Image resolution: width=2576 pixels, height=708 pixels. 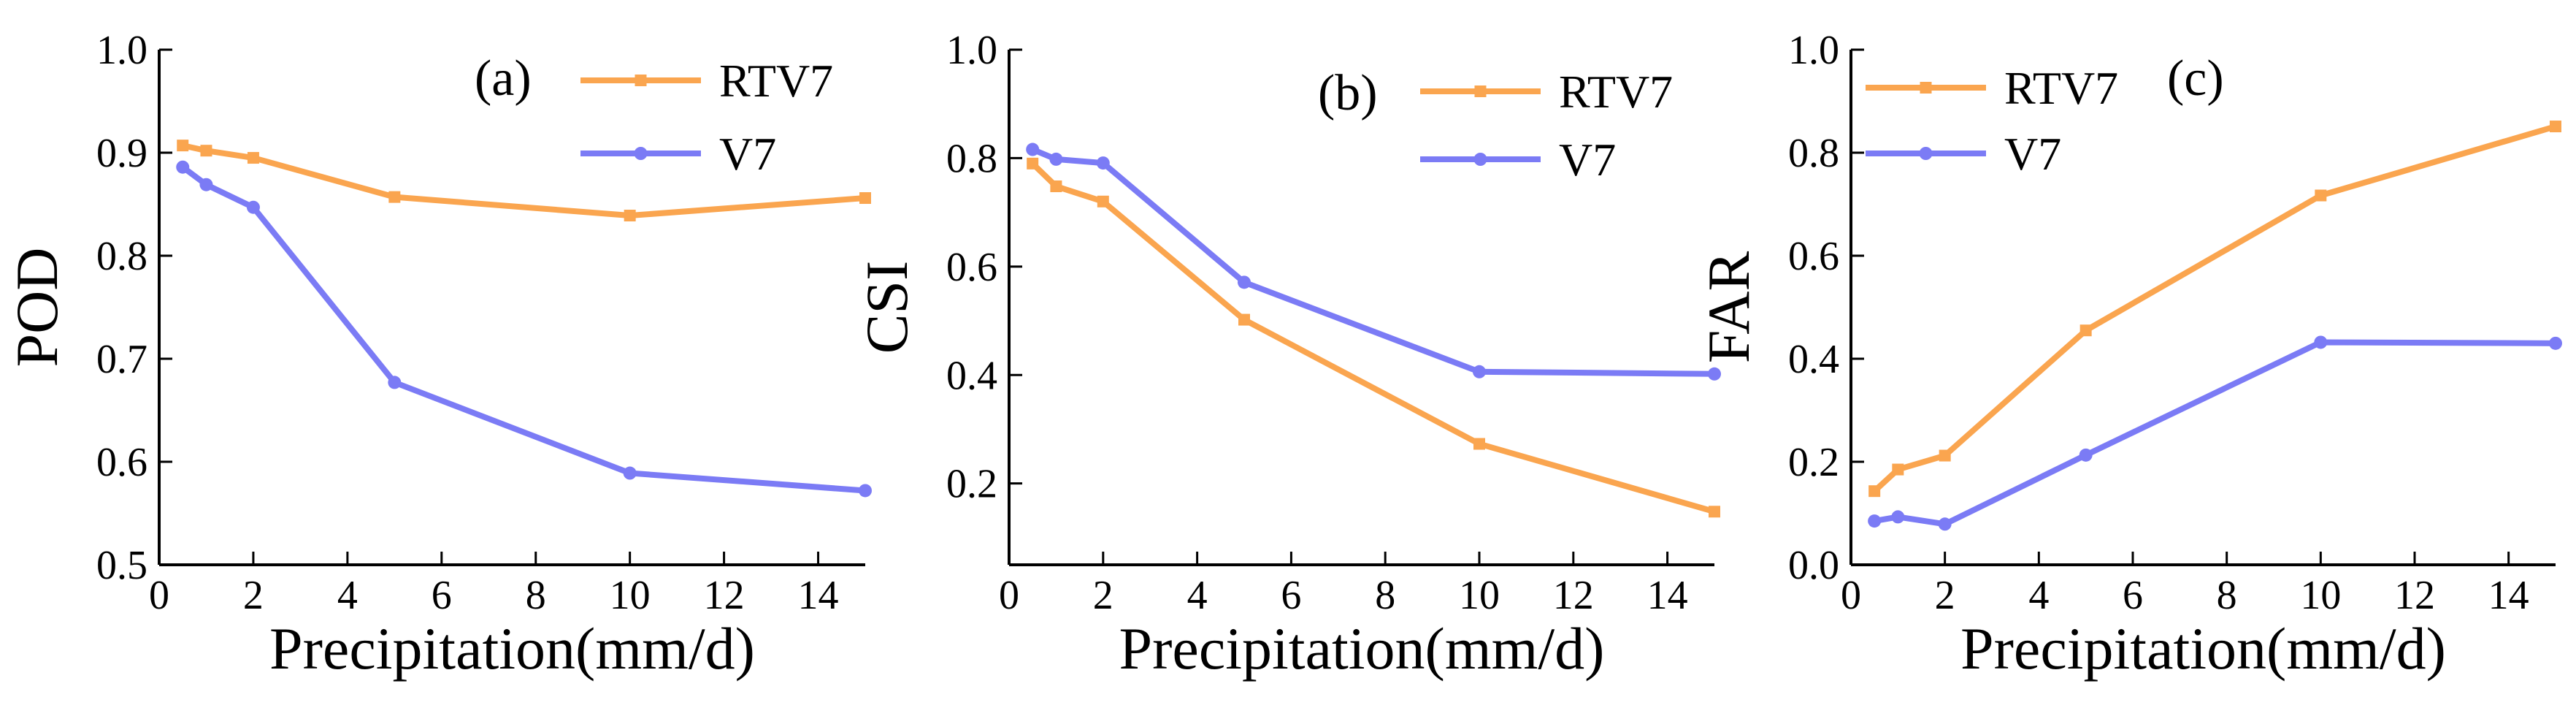 I want to click on y-tick-label: 0.5, so click(x=122, y=565).